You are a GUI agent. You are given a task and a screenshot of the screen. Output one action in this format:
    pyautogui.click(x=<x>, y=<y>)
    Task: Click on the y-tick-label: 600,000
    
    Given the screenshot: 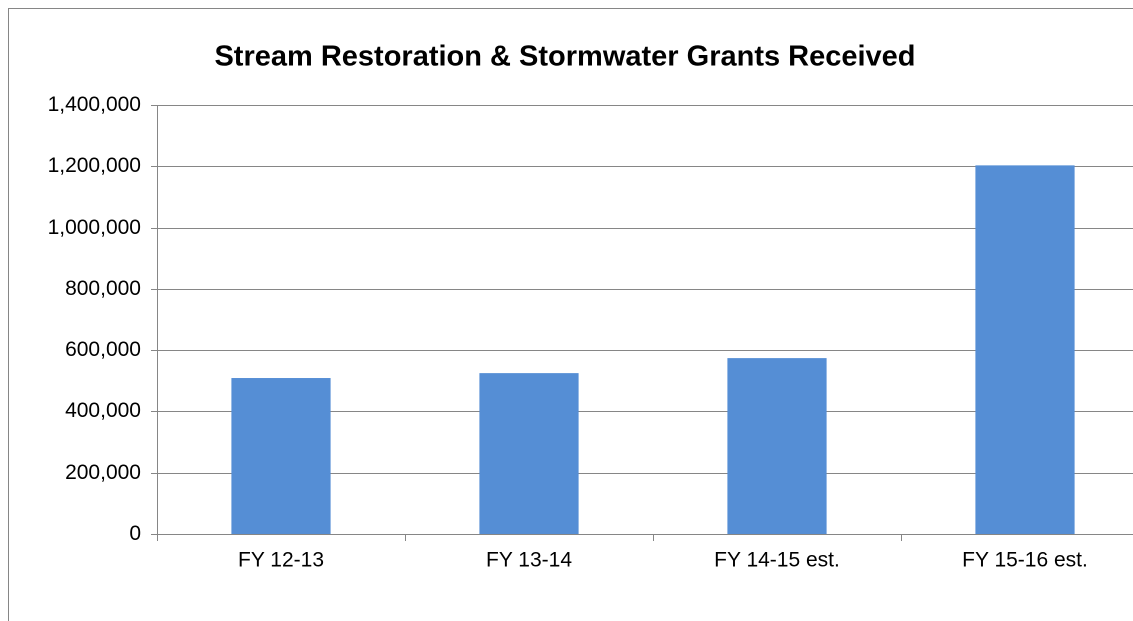 What is the action you would take?
    pyautogui.click(x=103, y=349)
    